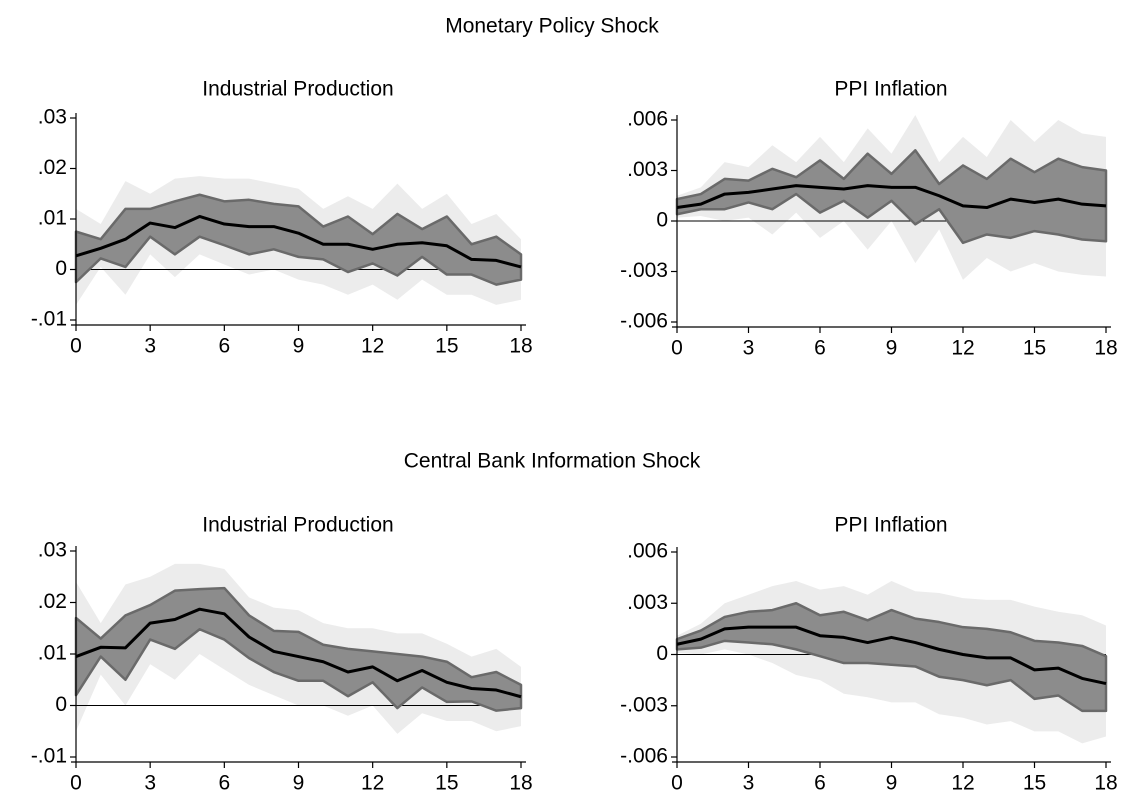 This screenshot has height=797, width=1123. Describe the element at coordinates (552, 461) in the screenshot. I see `section-title: Central Bank Information Shock` at that location.